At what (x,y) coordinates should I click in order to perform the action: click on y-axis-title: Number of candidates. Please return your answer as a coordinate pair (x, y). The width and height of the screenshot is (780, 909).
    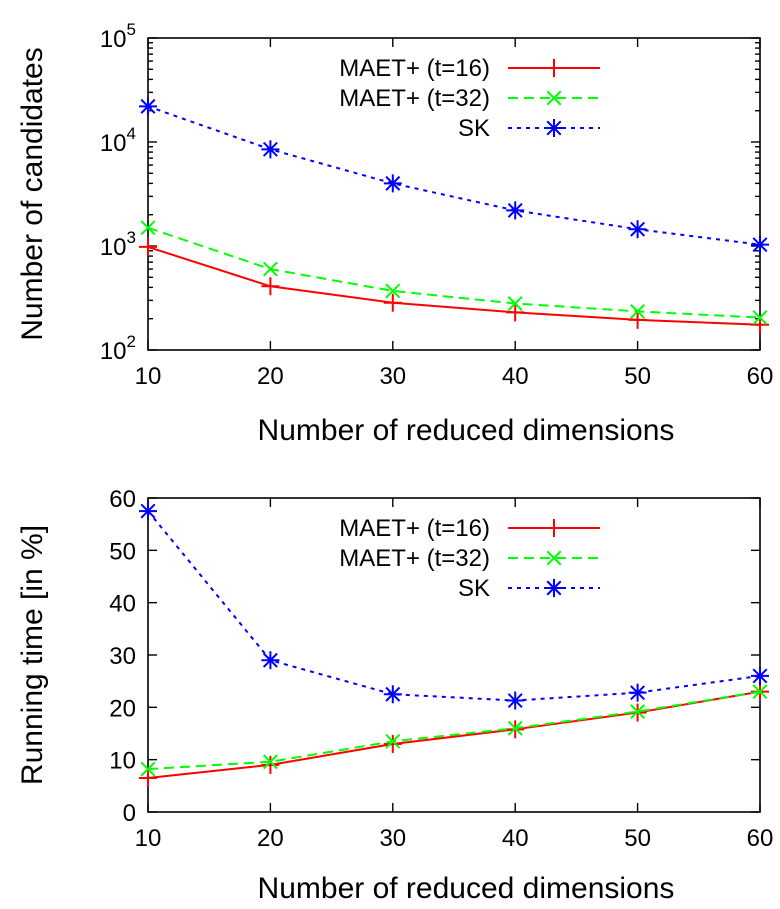
    Looking at the image, I should click on (32, 194).